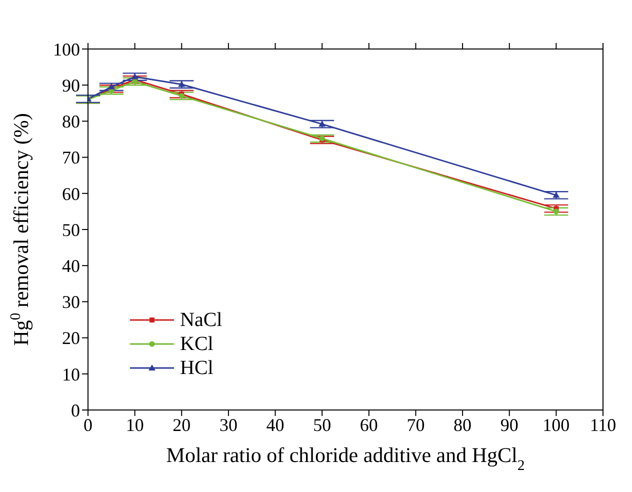 Image resolution: width=632 pixels, height=492 pixels. I want to click on y-tick-label: 40, so click(71, 266).